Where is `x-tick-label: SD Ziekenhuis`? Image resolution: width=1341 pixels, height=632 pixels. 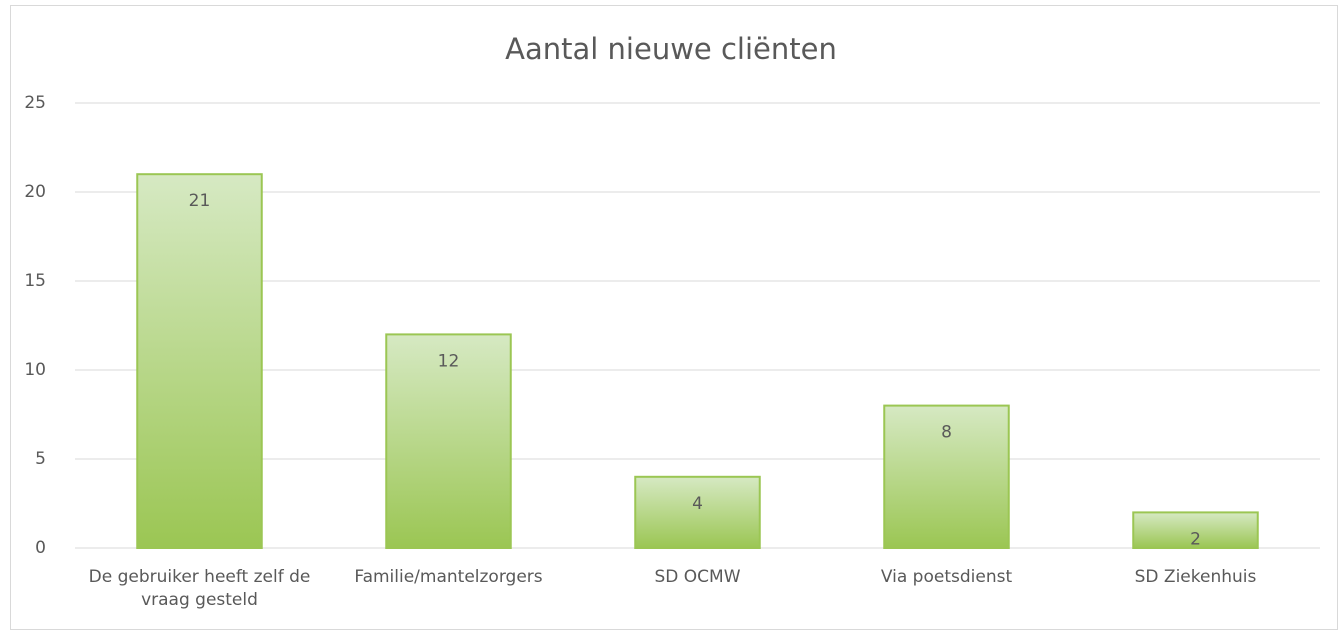
x-tick-label: SD Ziekenhuis is located at coordinates (1195, 577).